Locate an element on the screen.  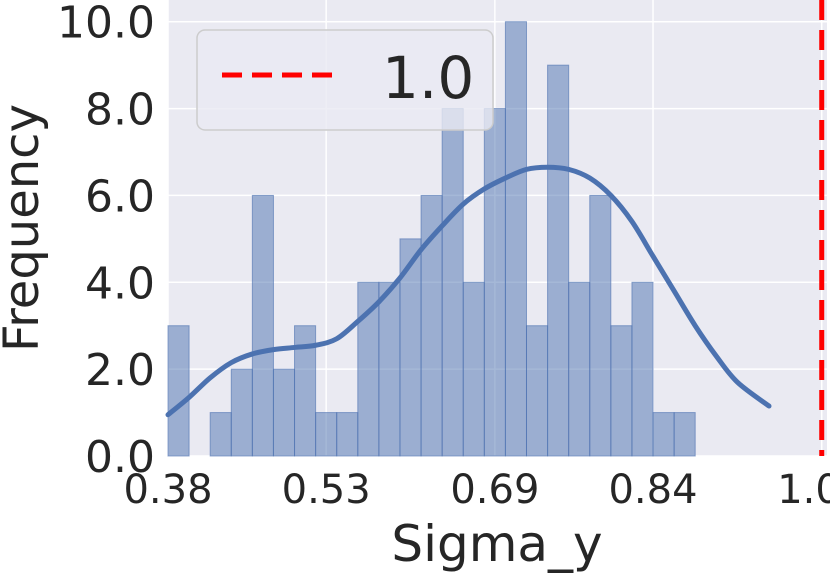
x-tick-label-3: 0.84 is located at coordinates (652, 490).